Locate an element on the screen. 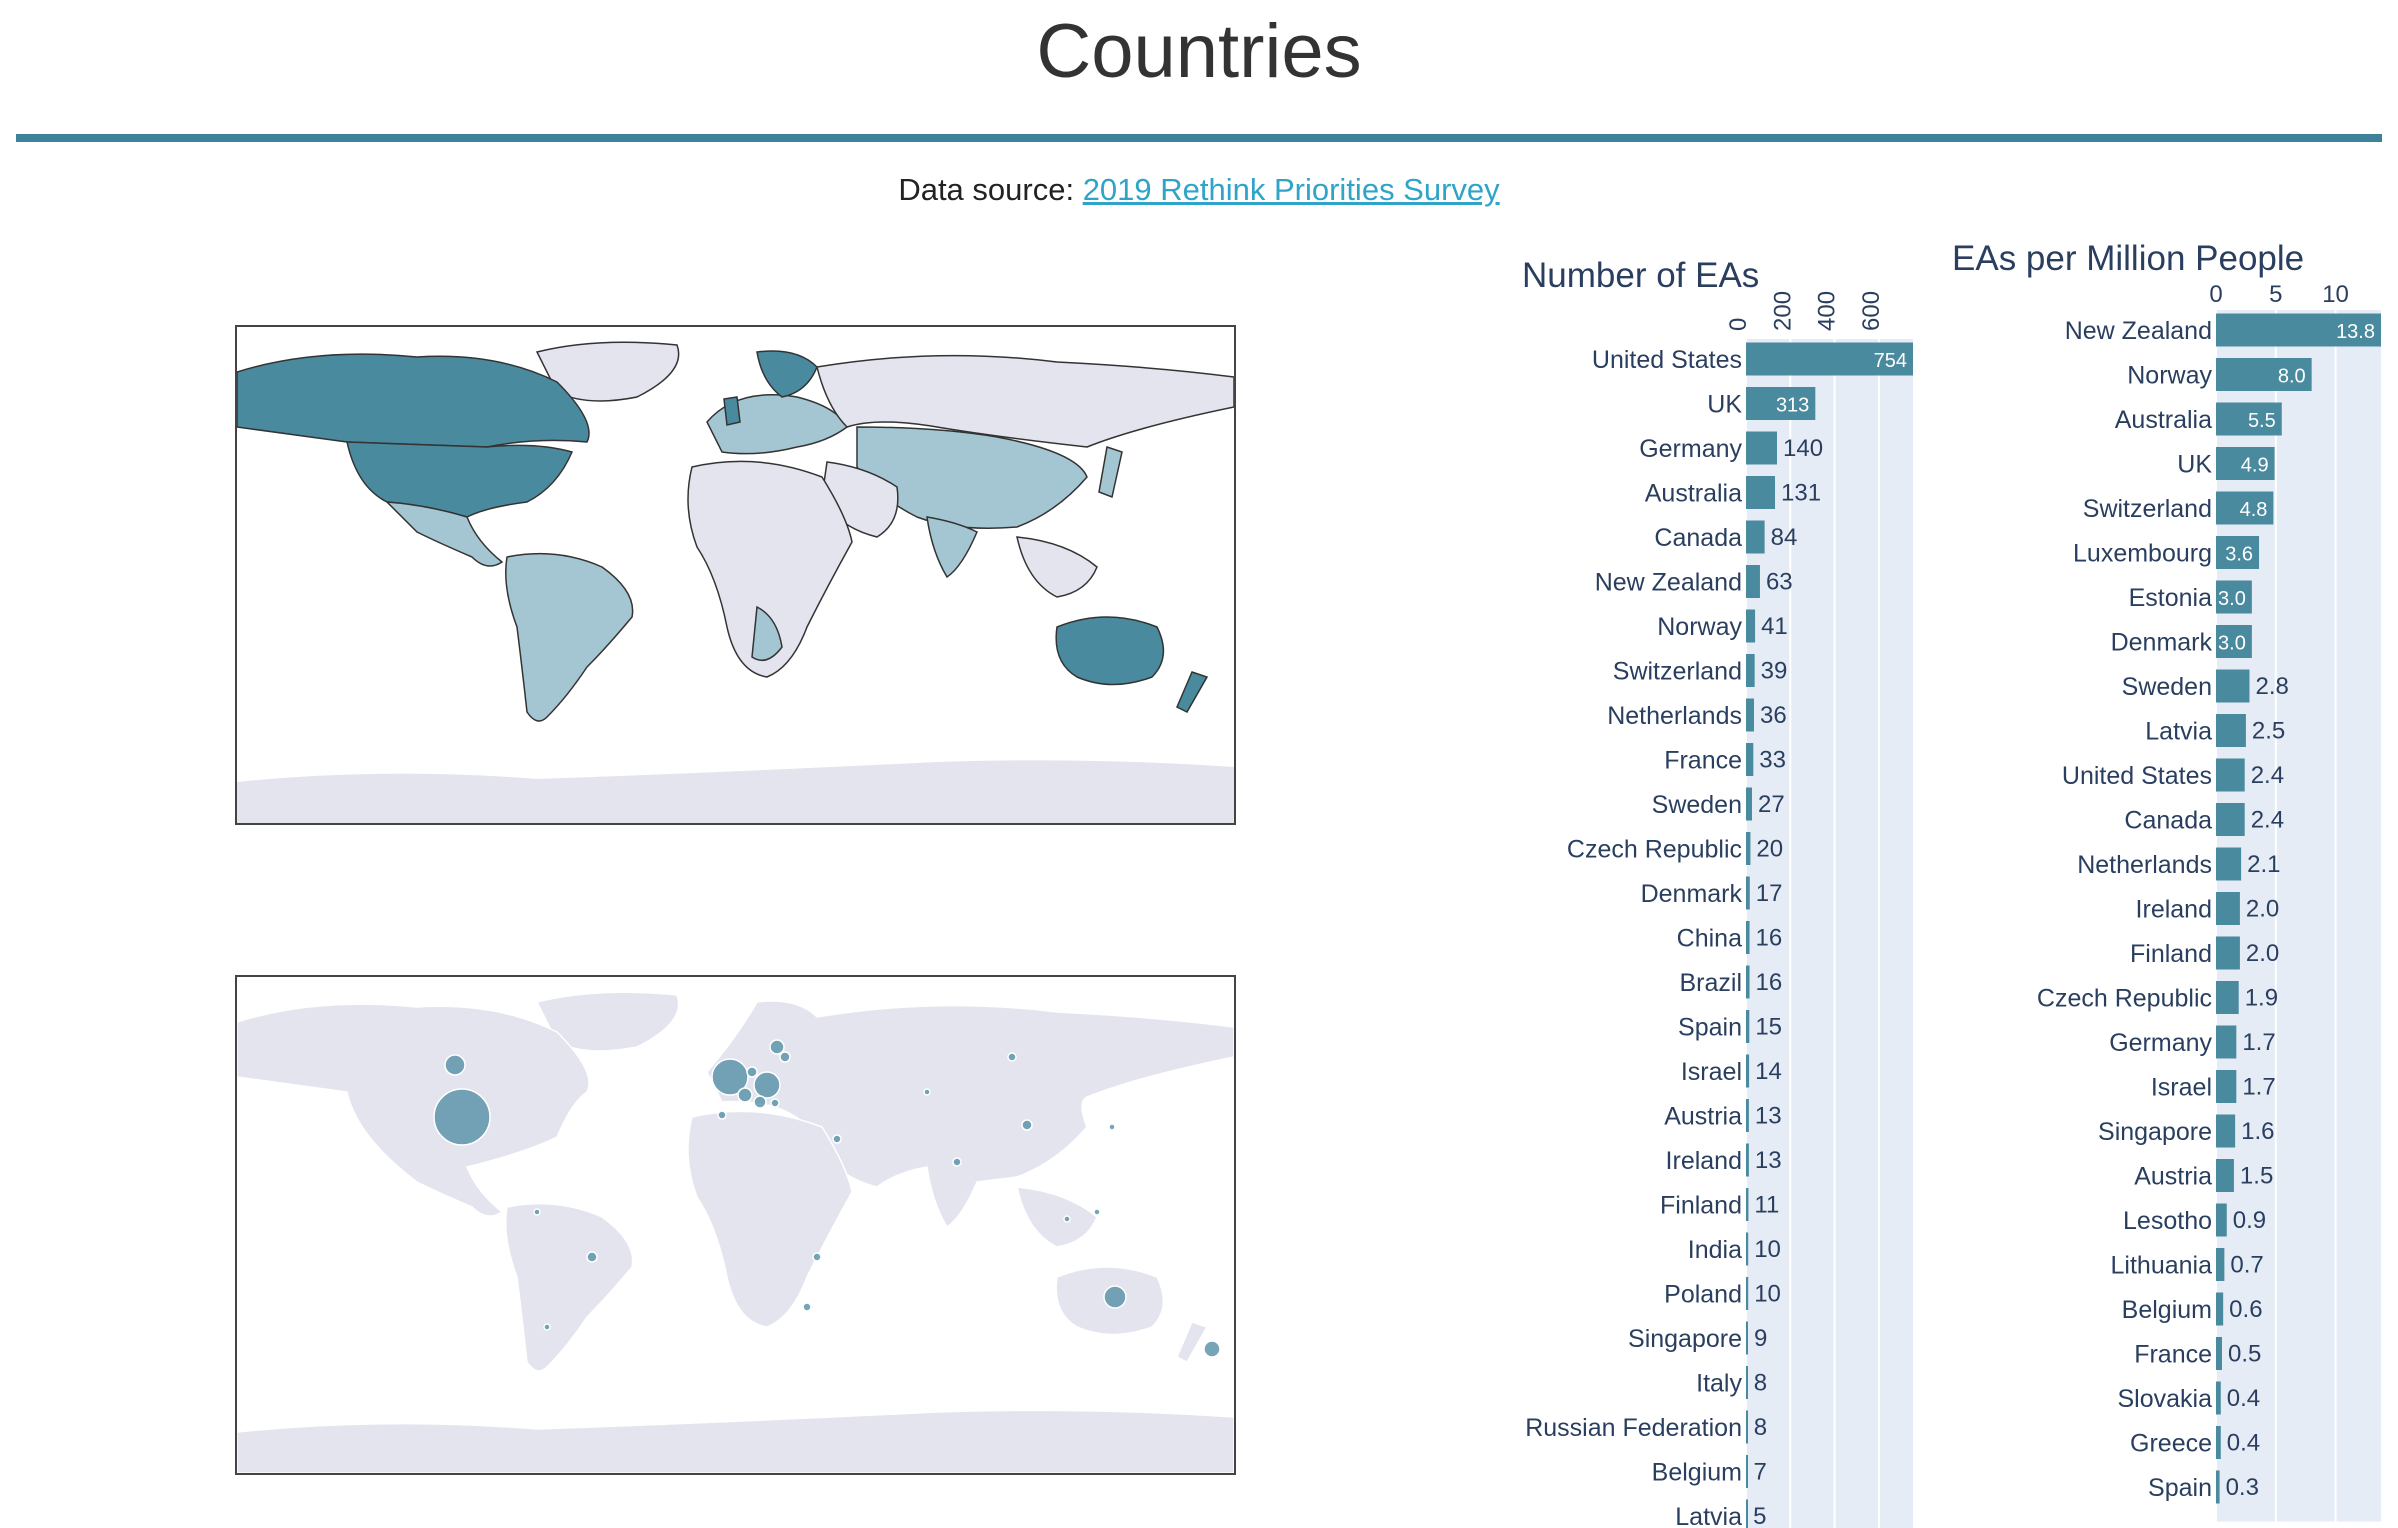 This screenshot has width=2398, height=1528. bubble-israel is located at coordinates (837, 1139).